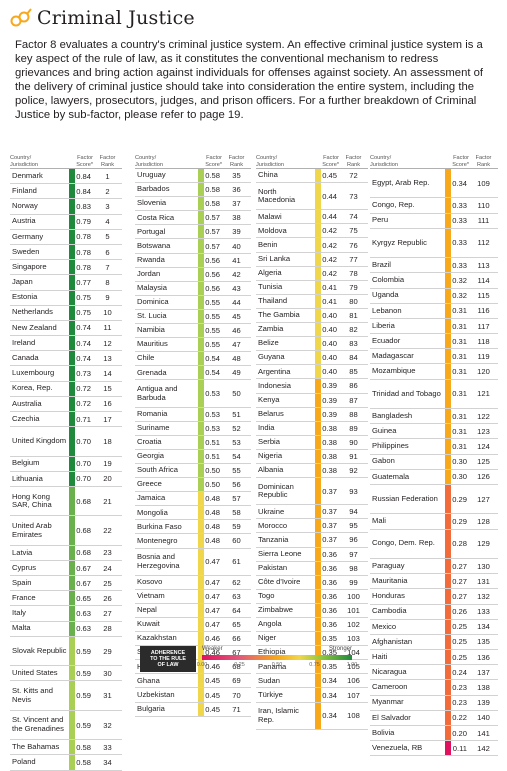 The image size is (507, 771). Describe the element at coordinates (270, 216) in the screenshot. I see `country-name: Malawi` at that location.